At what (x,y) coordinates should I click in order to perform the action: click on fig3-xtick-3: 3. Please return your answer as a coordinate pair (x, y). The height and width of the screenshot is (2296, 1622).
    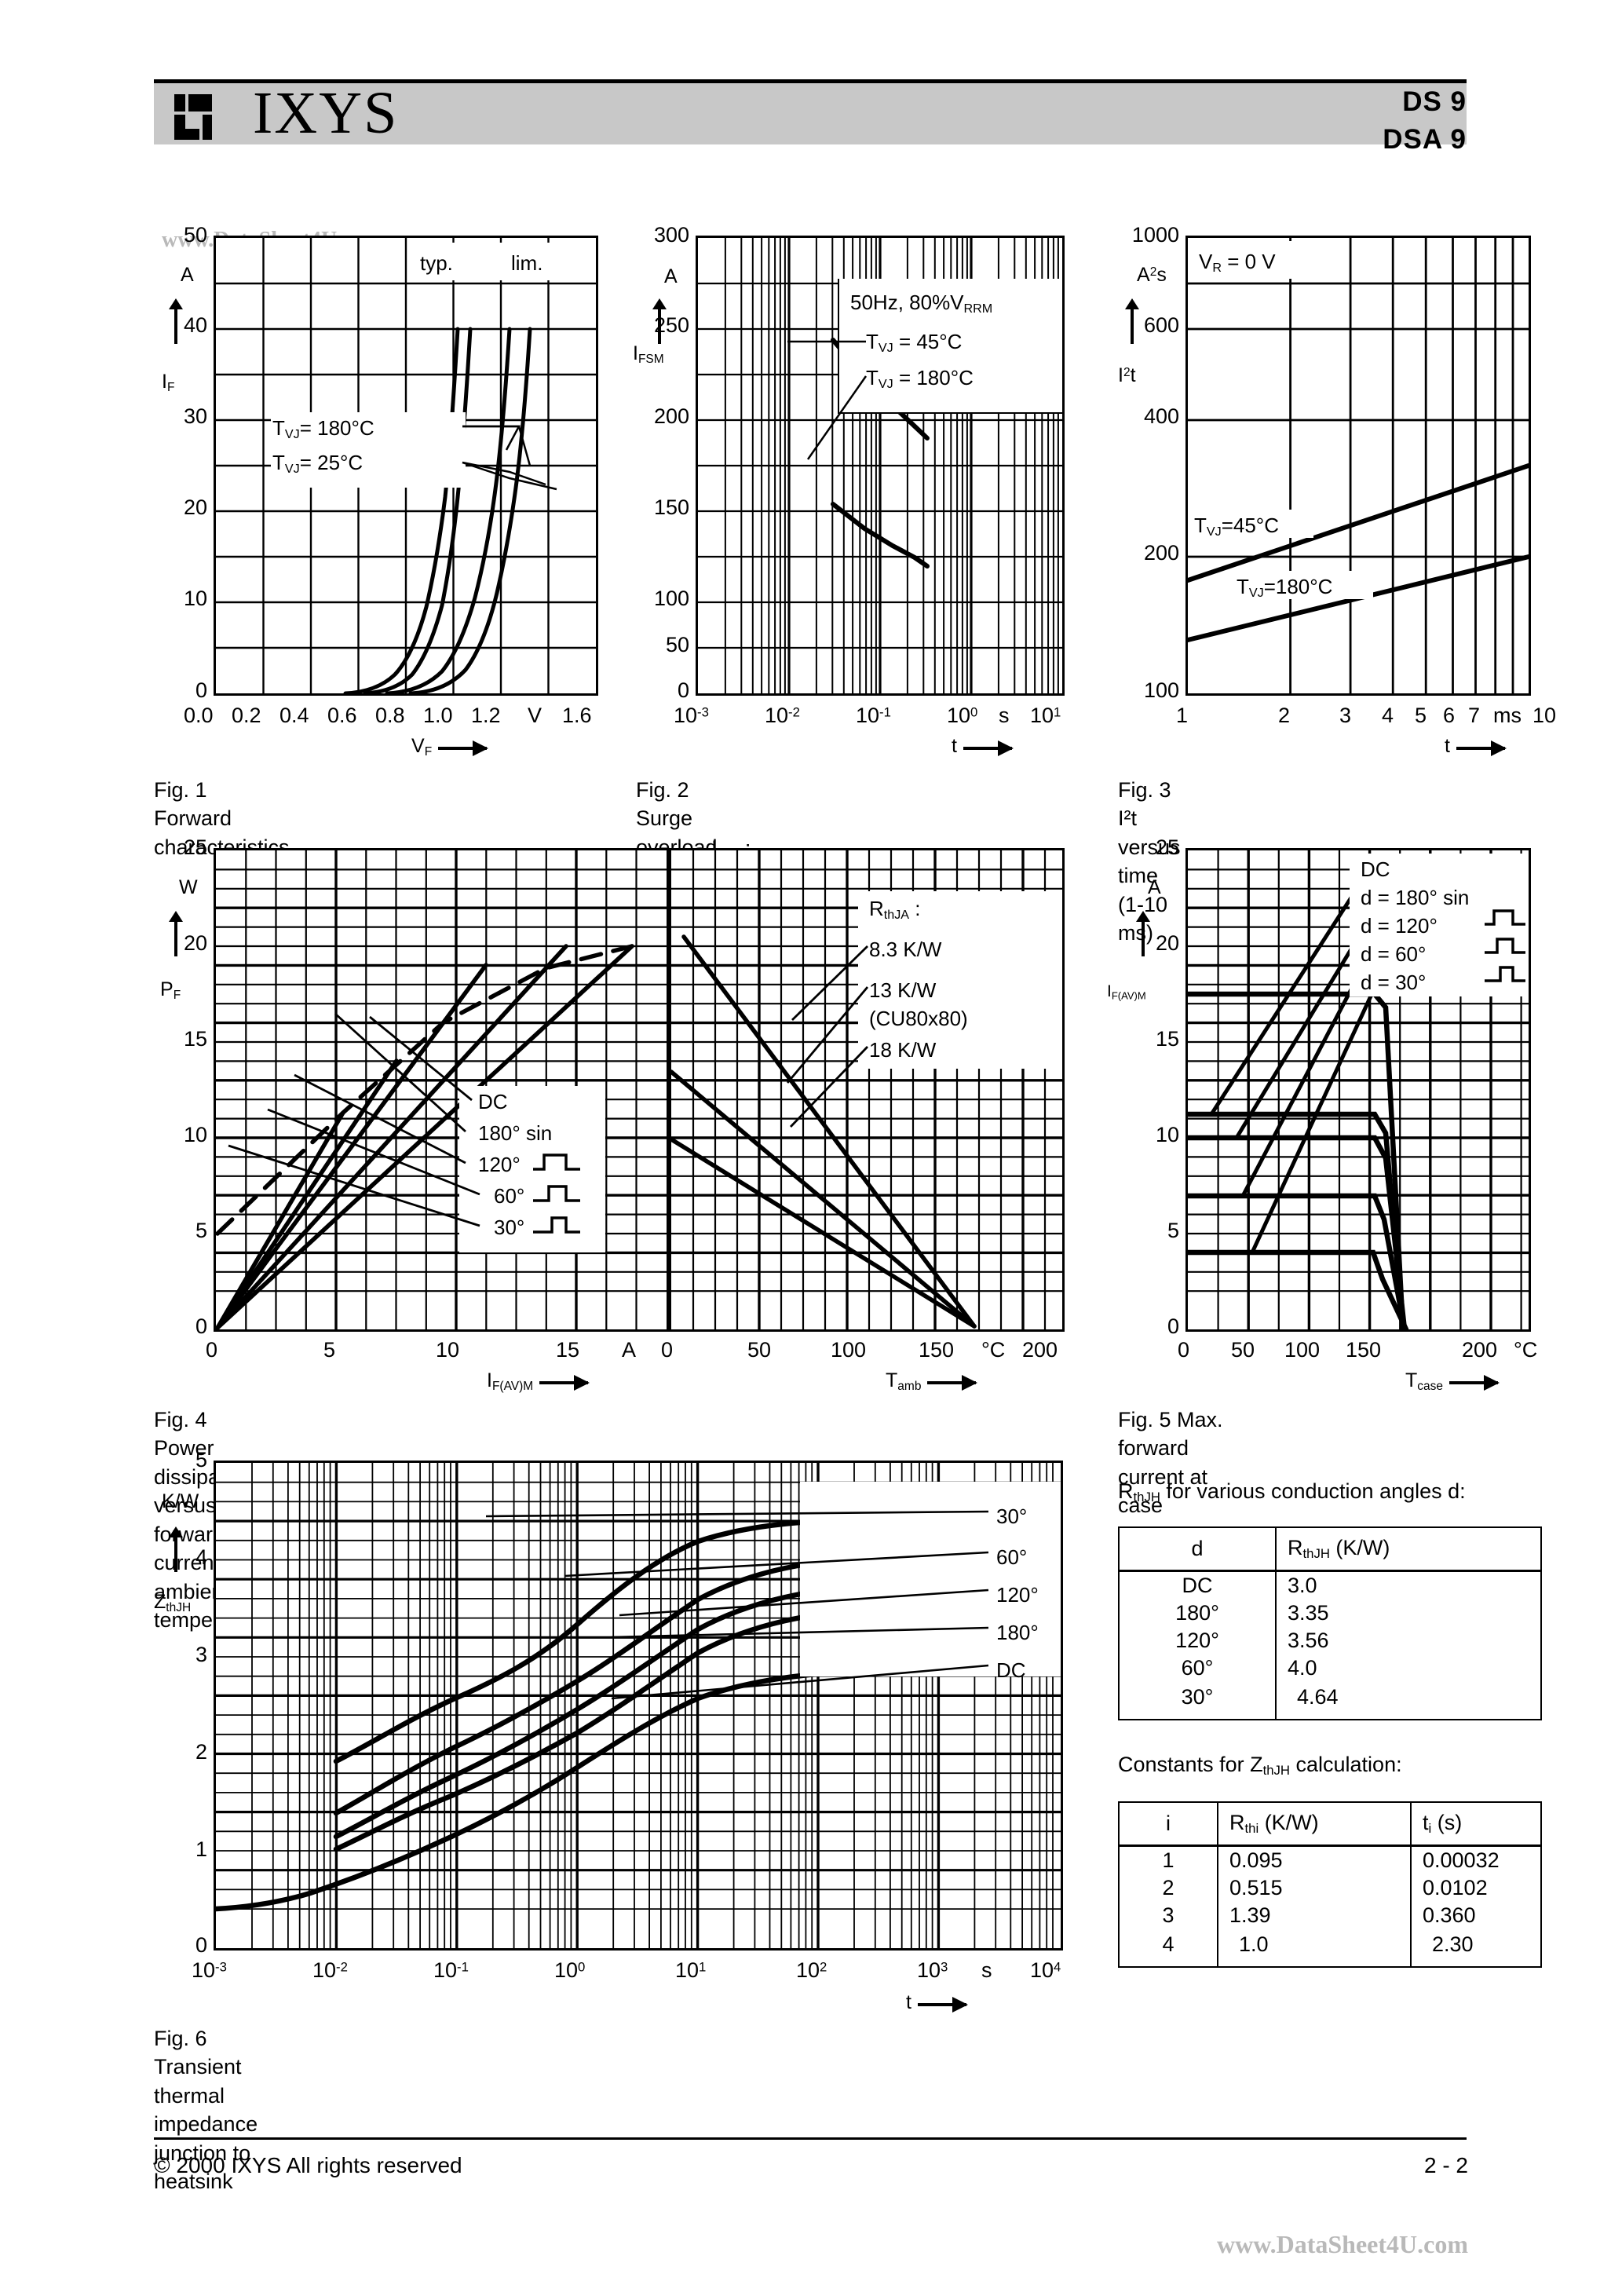
    Looking at the image, I should click on (1345, 716).